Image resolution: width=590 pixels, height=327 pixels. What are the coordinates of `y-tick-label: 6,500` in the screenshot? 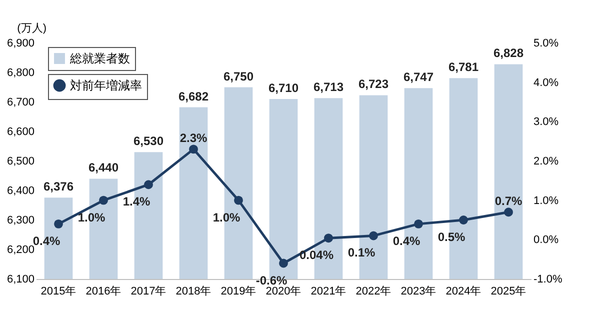 It's located at (20, 162).